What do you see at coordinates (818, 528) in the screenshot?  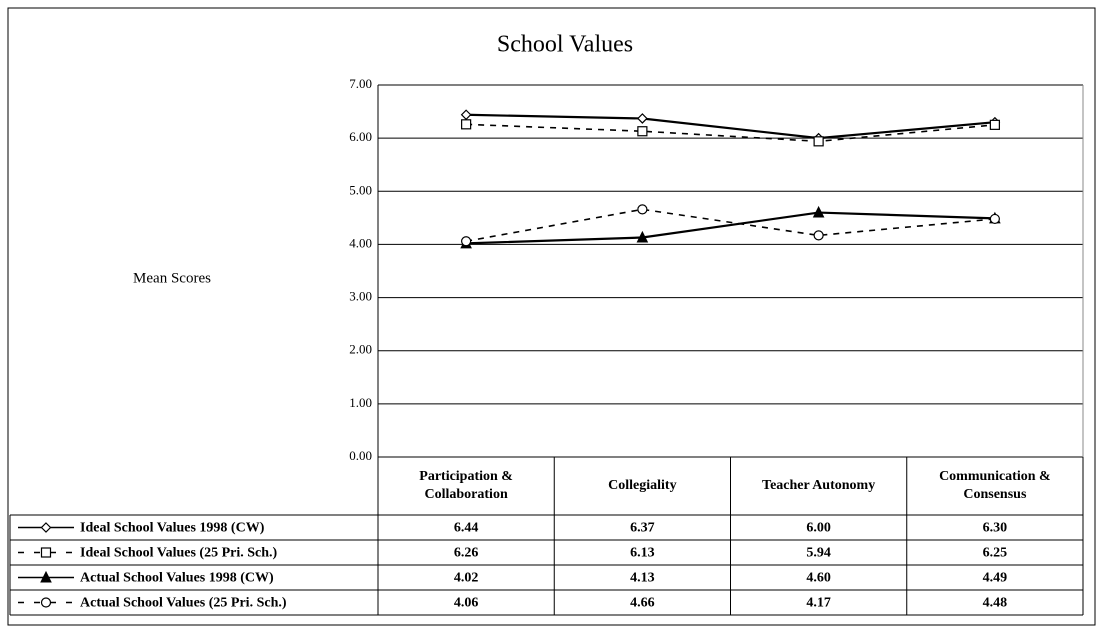 I see `table-value: 6.00` at bounding box center [818, 528].